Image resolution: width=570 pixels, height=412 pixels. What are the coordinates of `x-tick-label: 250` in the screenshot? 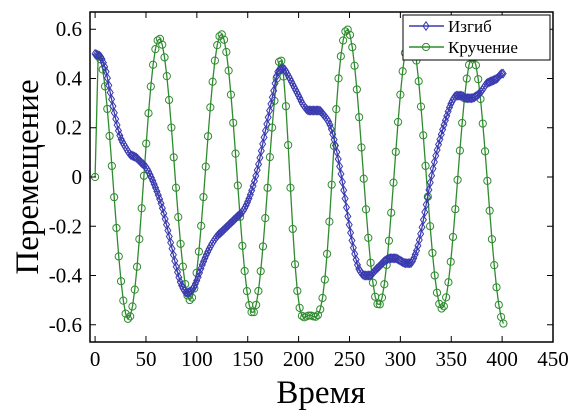 It's located at (350, 359).